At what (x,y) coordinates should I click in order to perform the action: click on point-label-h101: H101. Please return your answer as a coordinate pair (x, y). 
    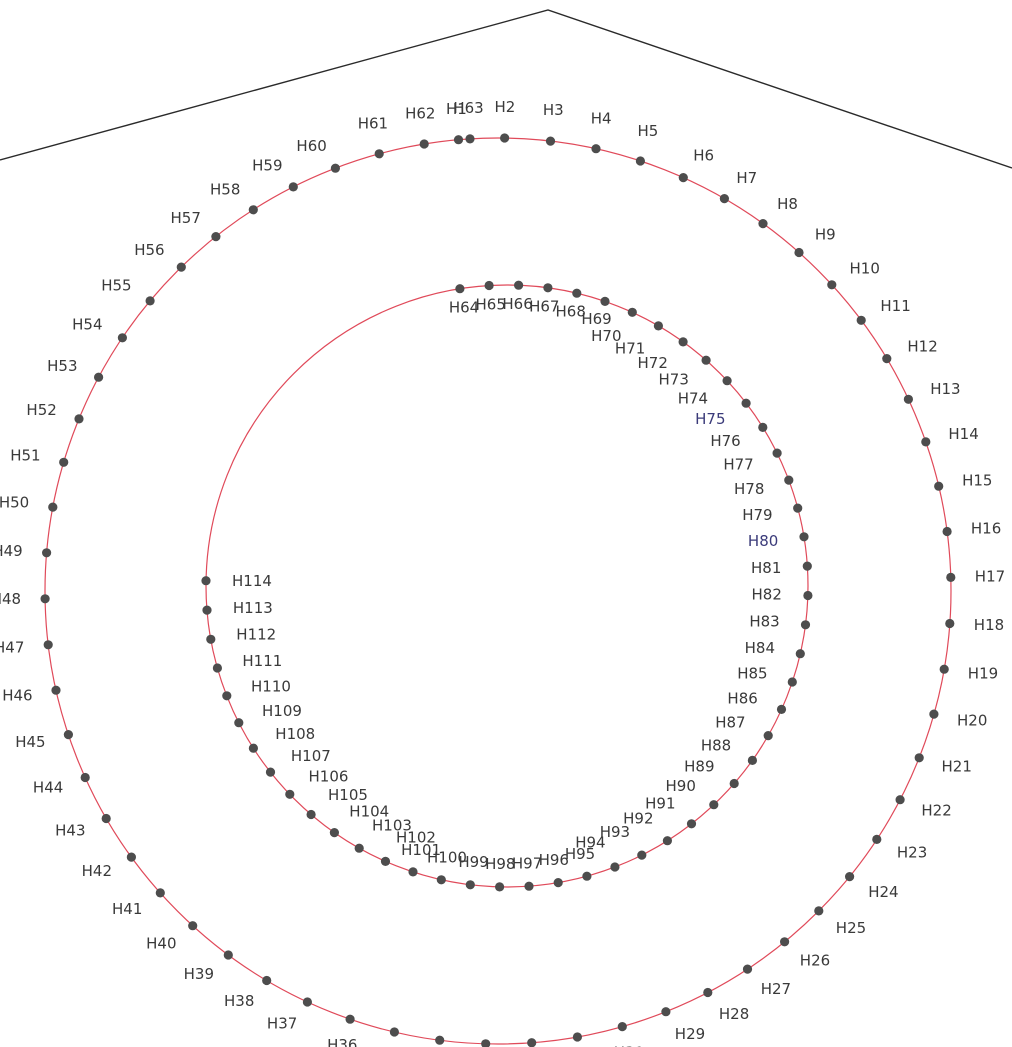
    Looking at the image, I should click on (421, 850).